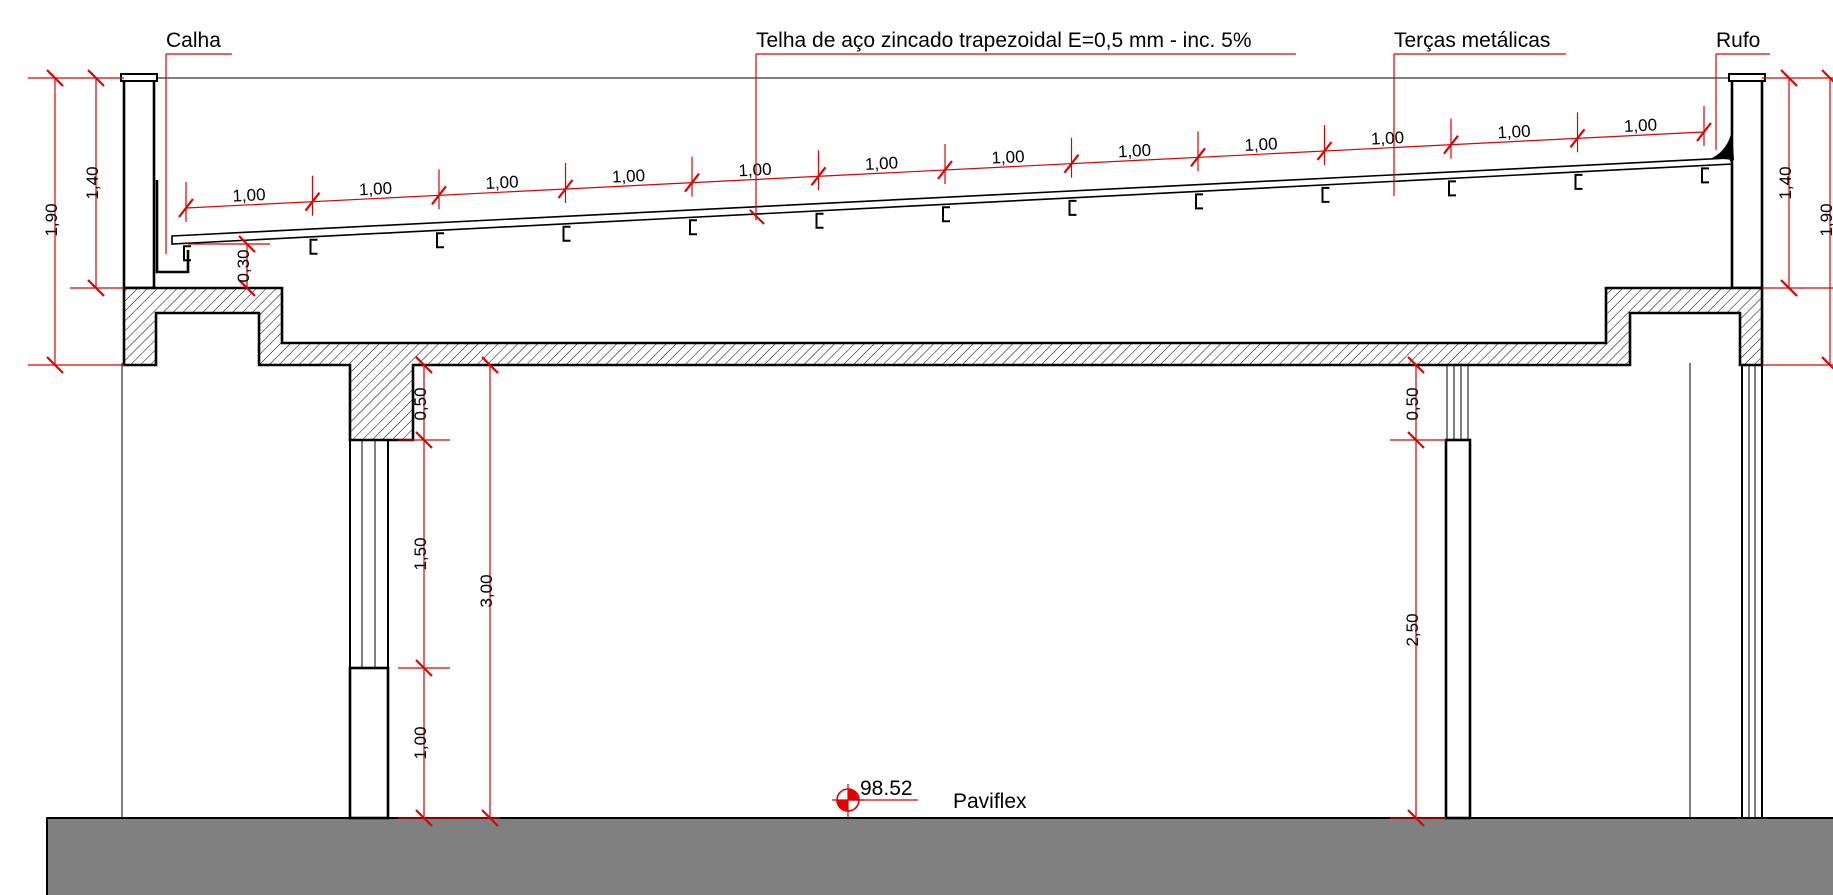 This screenshot has height=895, width=1833. Describe the element at coordinates (449, 591) in the screenshot. I see `left-opening-dimensions: 0,50 1,50 1,00 3,00` at that location.